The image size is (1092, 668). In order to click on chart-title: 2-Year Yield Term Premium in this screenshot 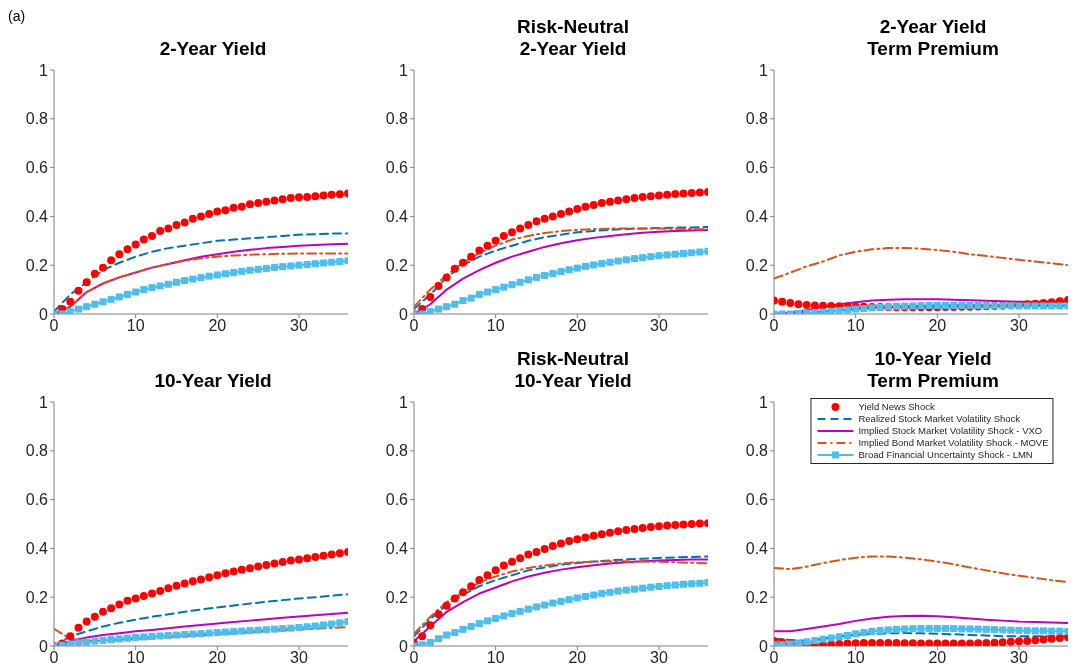, I will do `click(933, 38)`.